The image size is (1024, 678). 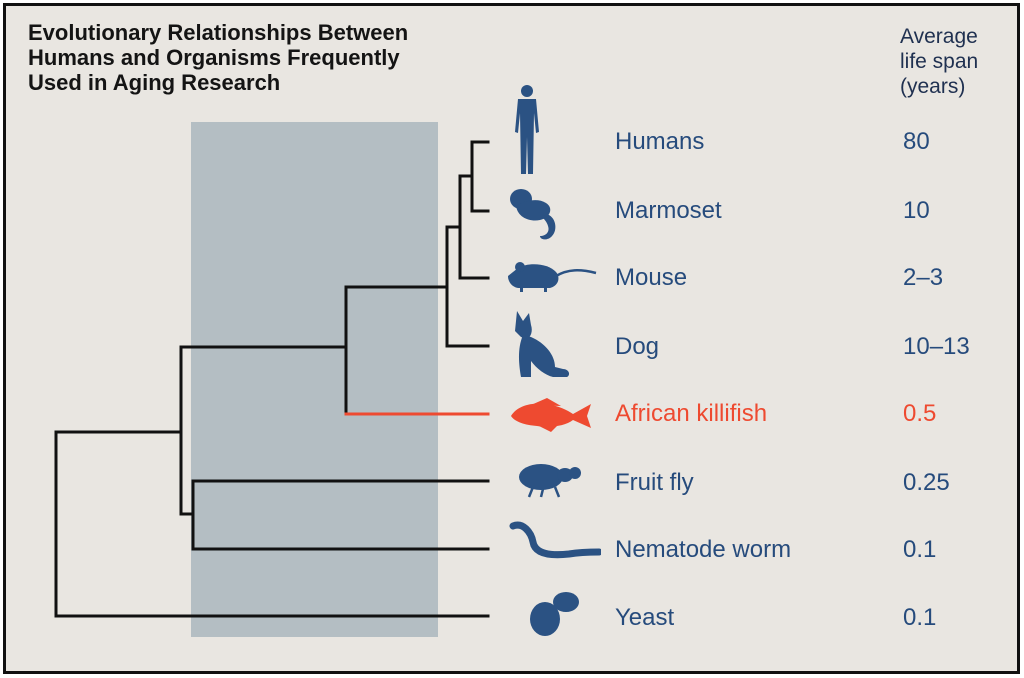 What do you see at coordinates (703, 549) in the screenshot?
I see `organism-name: Nematode worm` at bounding box center [703, 549].